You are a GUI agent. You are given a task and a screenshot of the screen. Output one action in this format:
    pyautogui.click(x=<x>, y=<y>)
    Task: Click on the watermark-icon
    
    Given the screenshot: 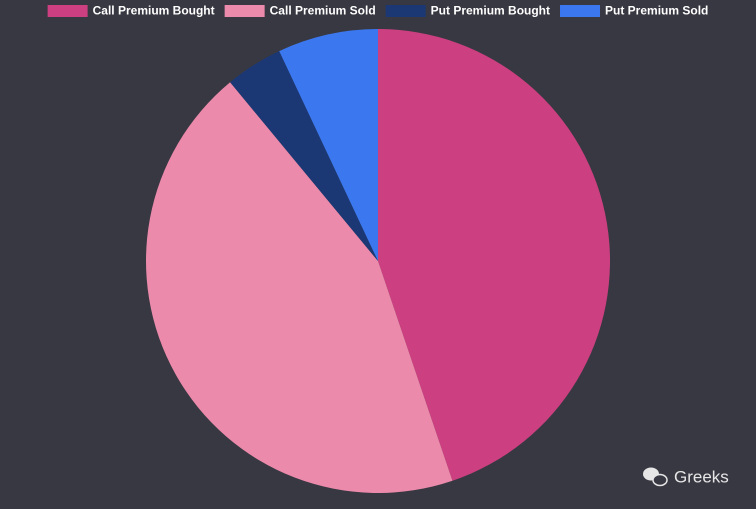 What is the action you would take?
    pyautogui.click(x=655, y=477)
    